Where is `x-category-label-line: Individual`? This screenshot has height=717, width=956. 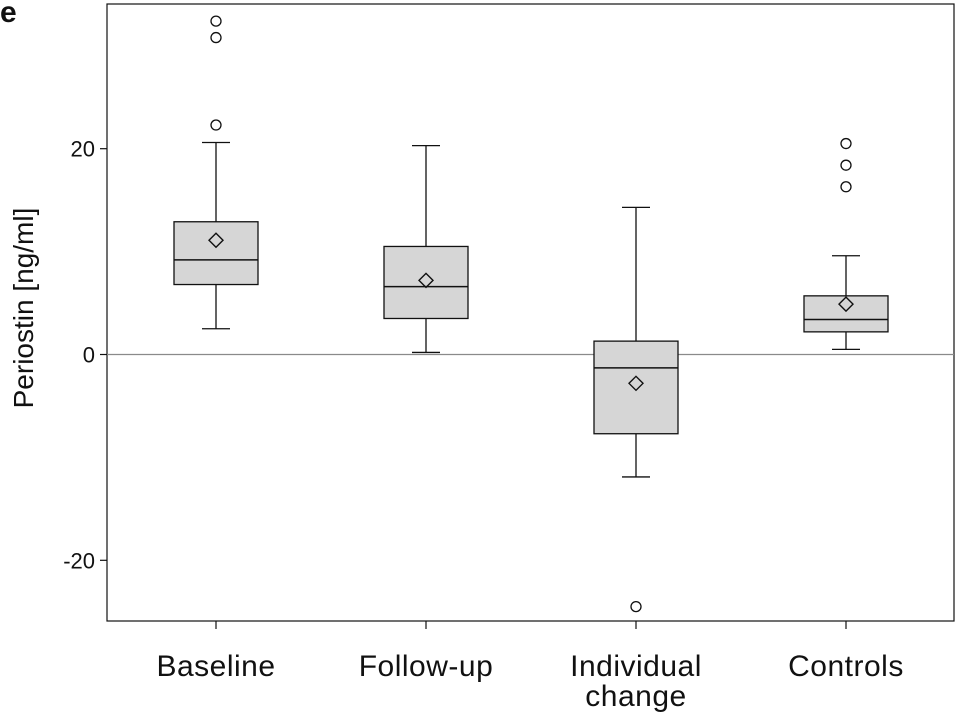
x-category-label-line: Individual is located at coordinates (636, 666).